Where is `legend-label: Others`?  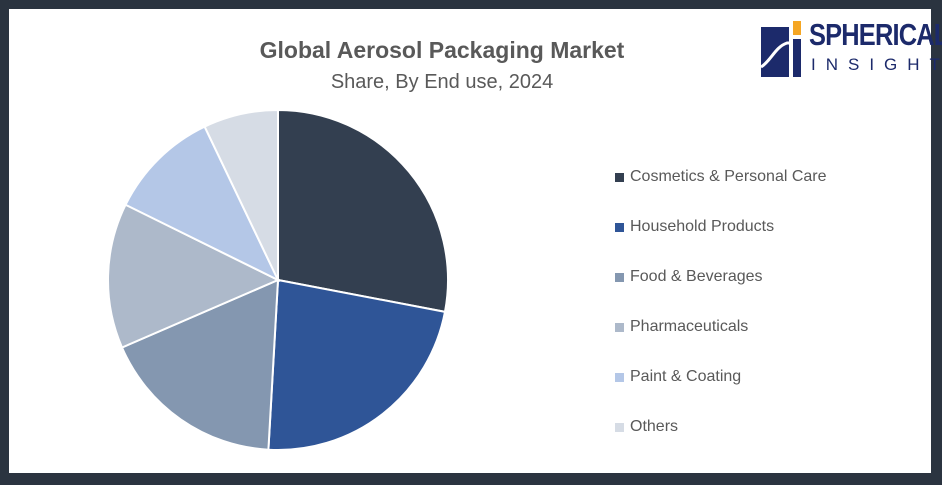
legend-label: Others is located at coordinates (654, 426).